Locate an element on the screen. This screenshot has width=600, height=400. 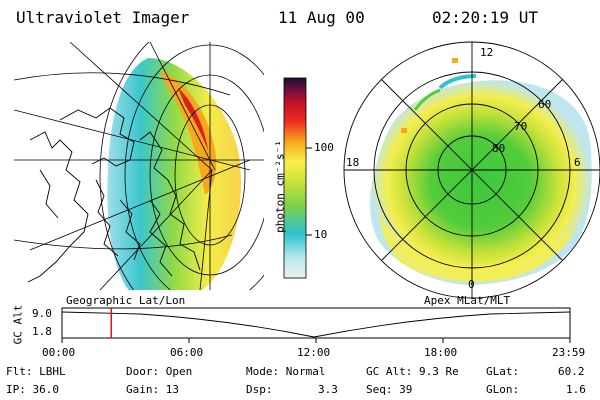
geo-aurora-bright-oval is located at coordinates (188, 132).